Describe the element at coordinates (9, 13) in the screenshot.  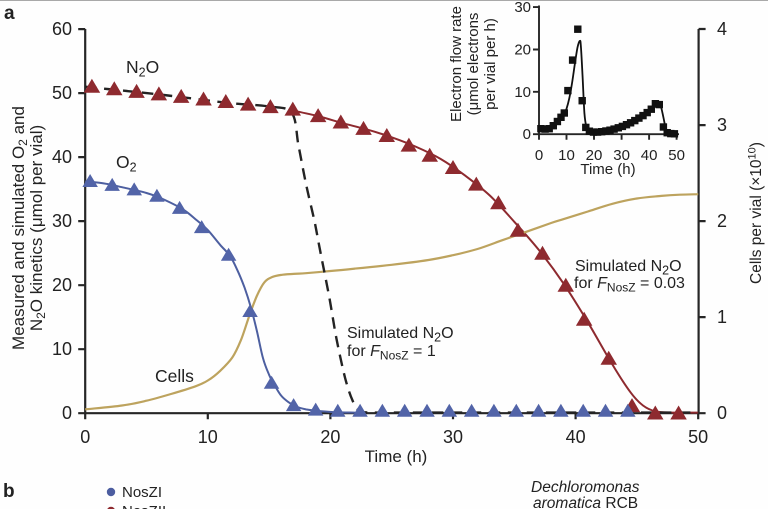
I see `svg-text: a` at that location.